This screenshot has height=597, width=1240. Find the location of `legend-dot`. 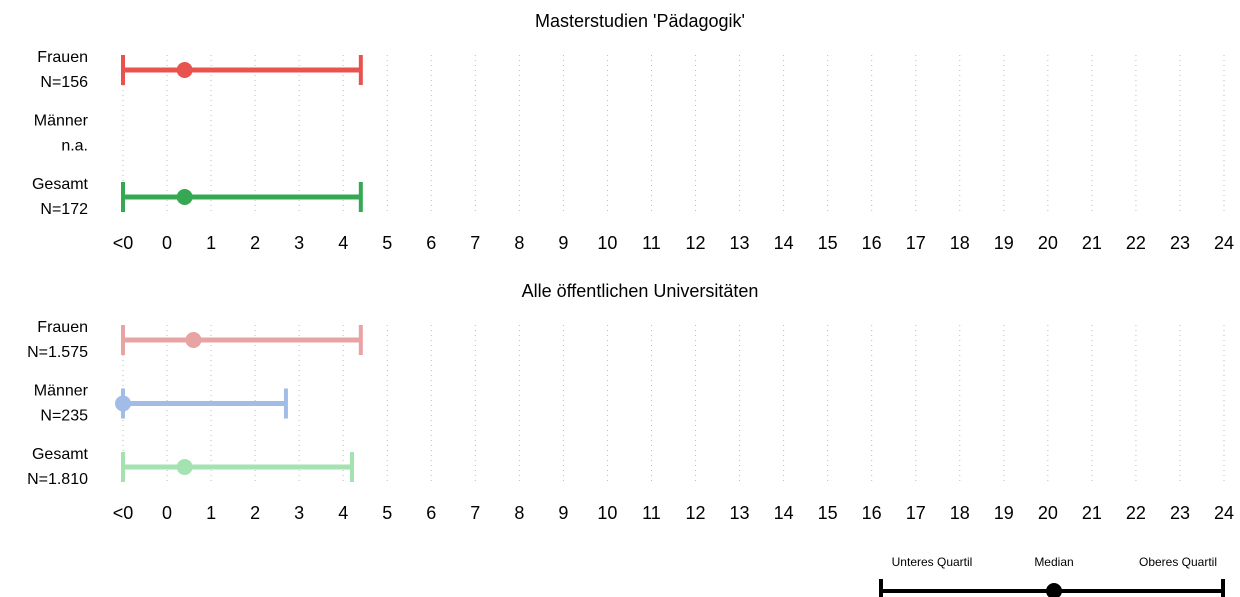

legend-dot is located at coordinates (1054, 590).